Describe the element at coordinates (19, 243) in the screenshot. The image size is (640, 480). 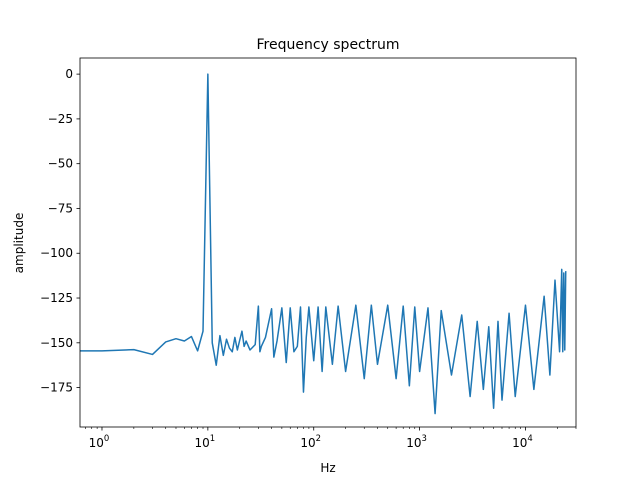
I see `y-axis-label: amplitude` at that location.